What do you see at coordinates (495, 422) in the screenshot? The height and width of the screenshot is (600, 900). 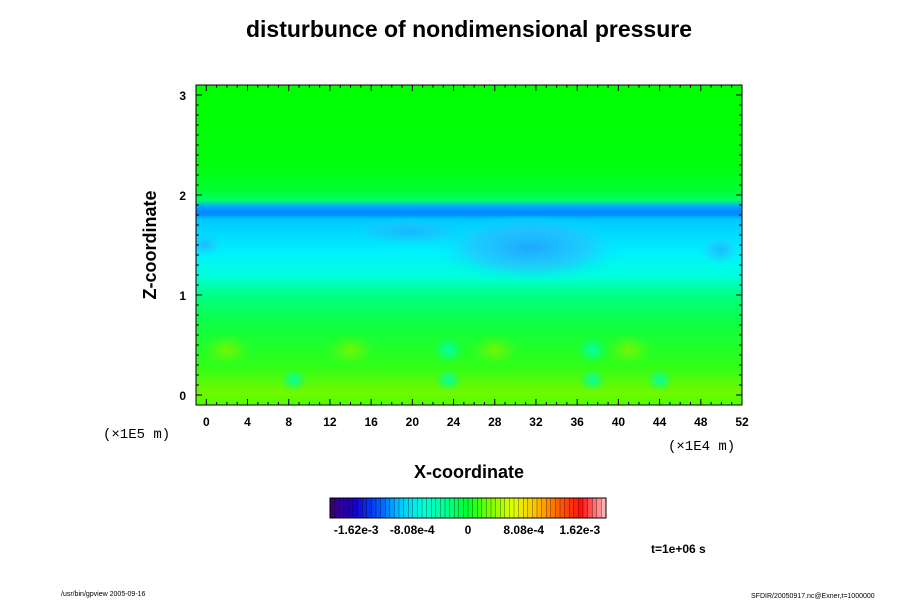 I see `x-tick-label: 28` at bounding box center [495, 422].